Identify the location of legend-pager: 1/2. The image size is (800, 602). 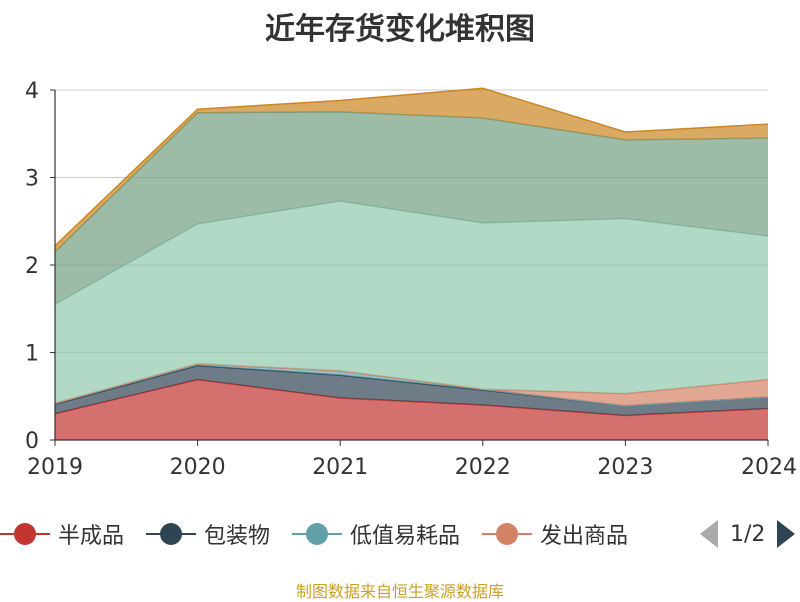
(748, 534).